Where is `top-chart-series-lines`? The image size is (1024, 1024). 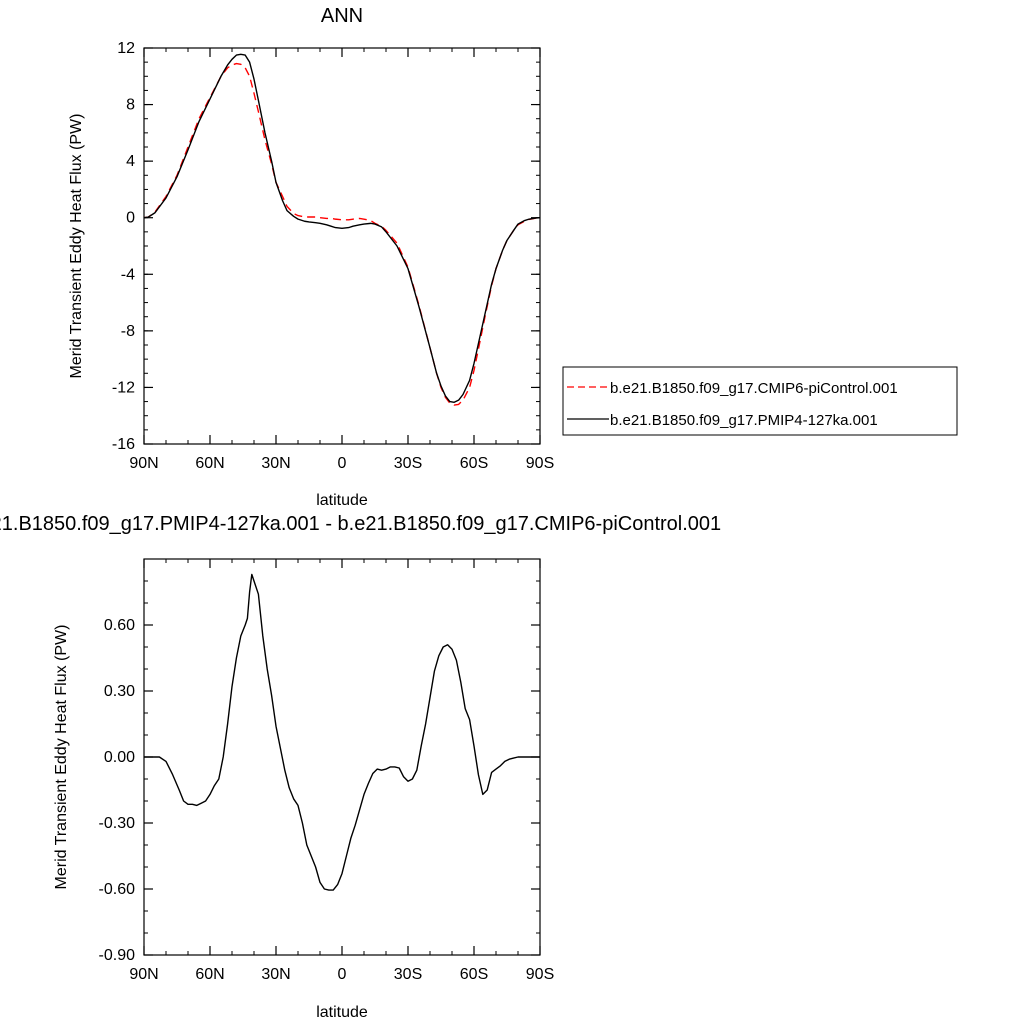
top-chart-series-lines is located at coordinates (342, 229).